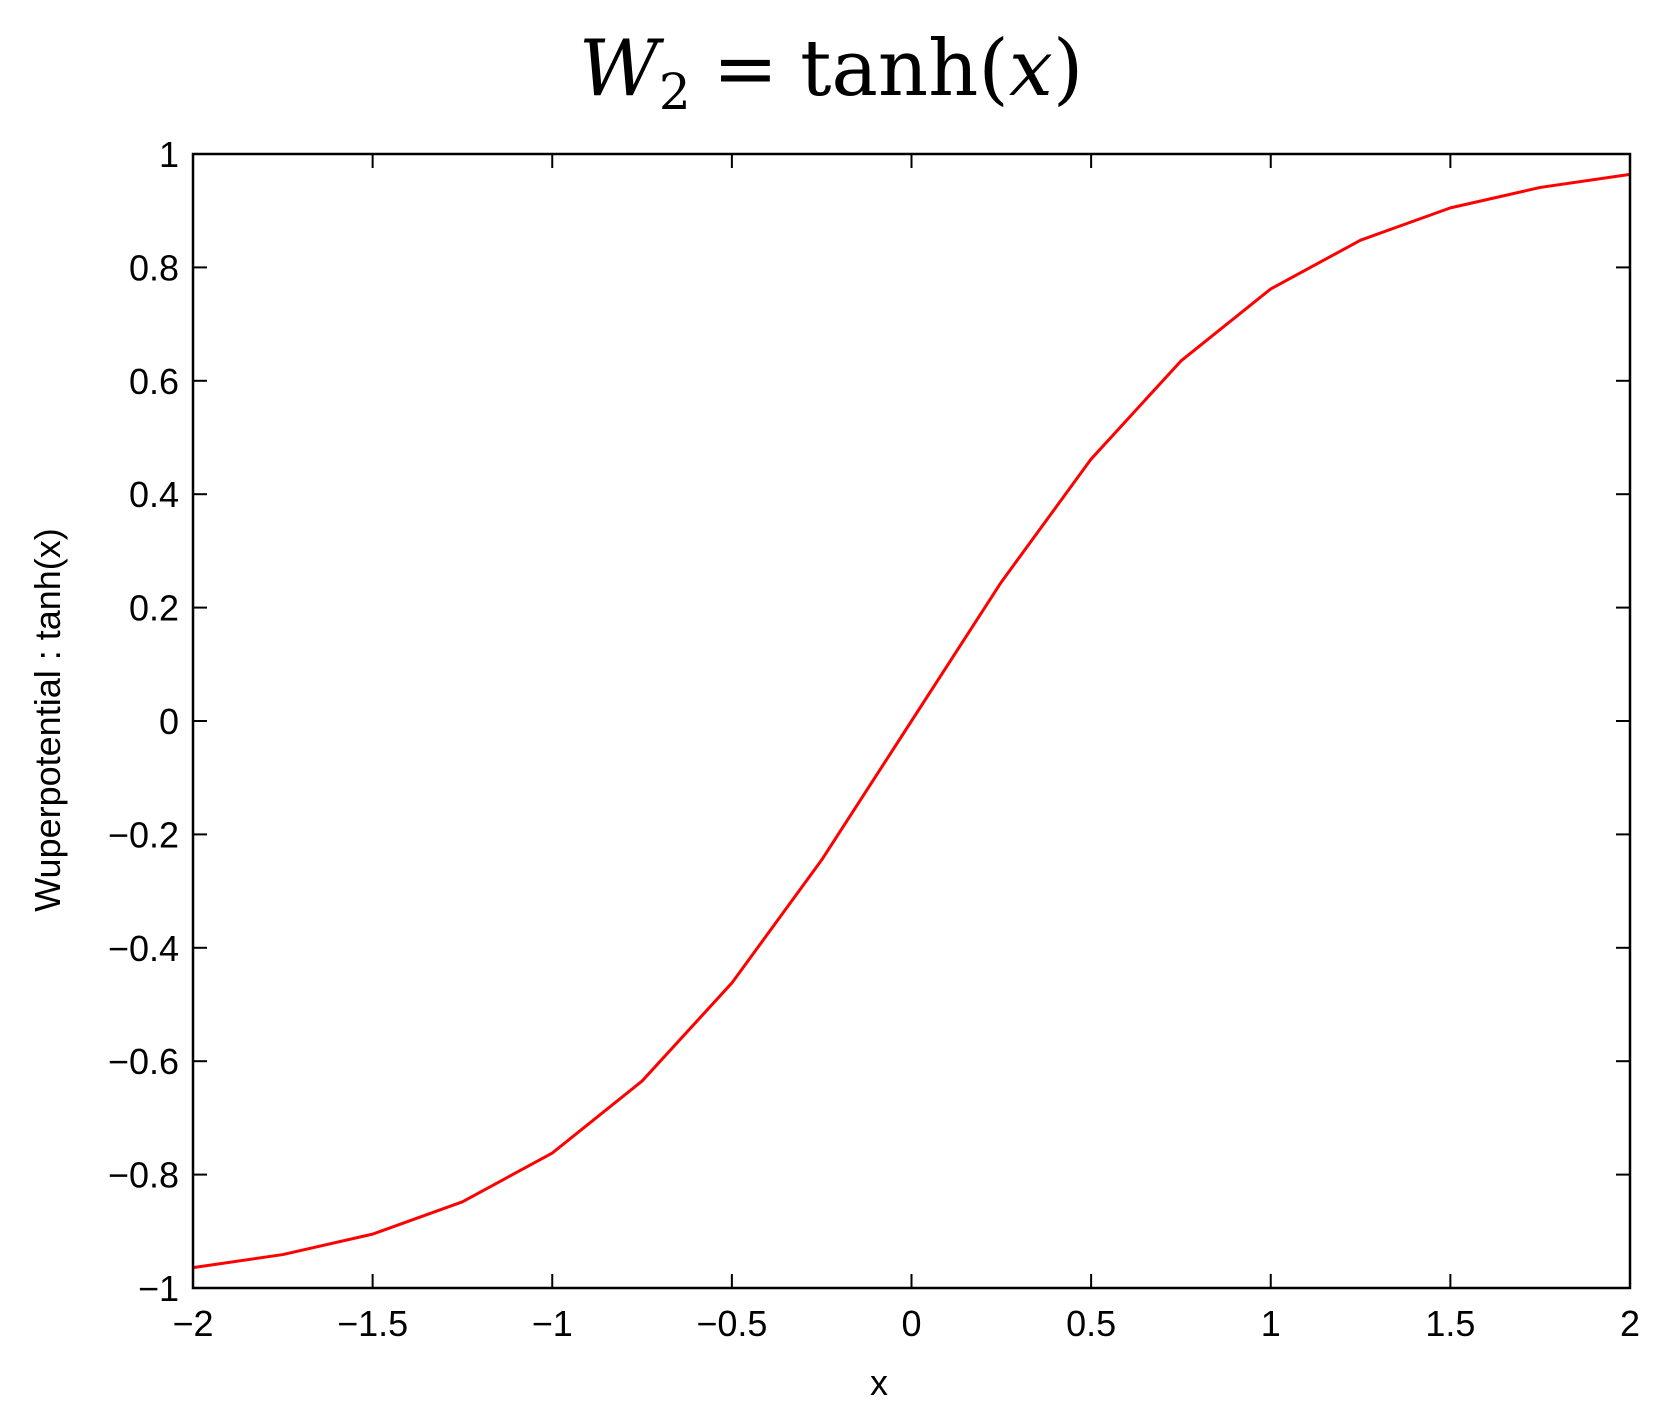 Image resolution: width=1663 pixels, height=1421 pixels. Describe the element at coordinates (169, 721) in the screenshot. I see `y-tick-label: 0` at that location.